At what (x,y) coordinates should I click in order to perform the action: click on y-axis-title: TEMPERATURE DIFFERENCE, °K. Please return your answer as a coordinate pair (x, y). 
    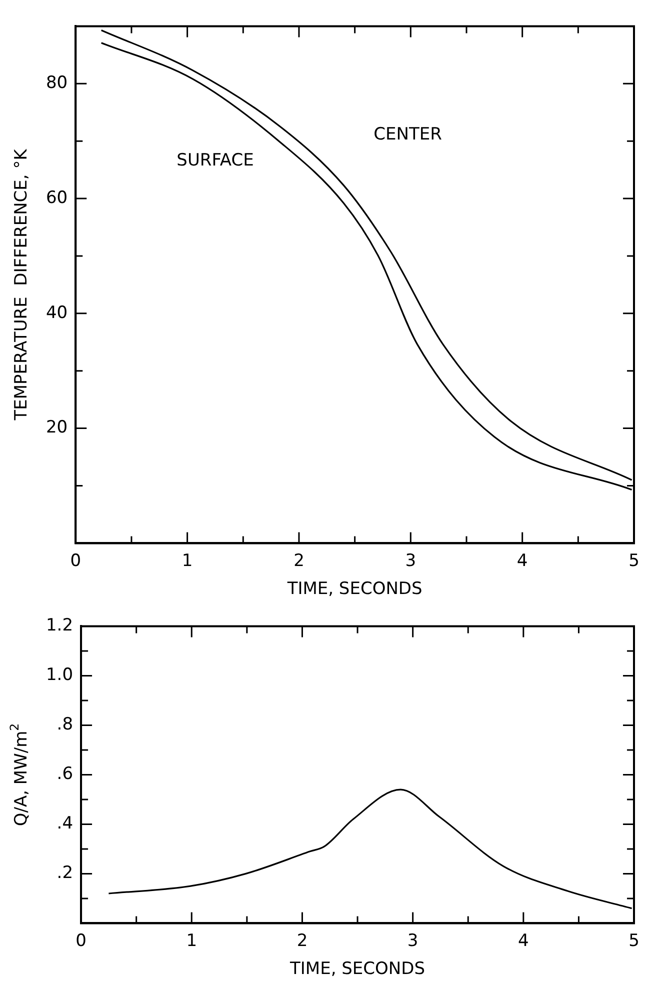
    Looking at the image, I should click on (21, 285).